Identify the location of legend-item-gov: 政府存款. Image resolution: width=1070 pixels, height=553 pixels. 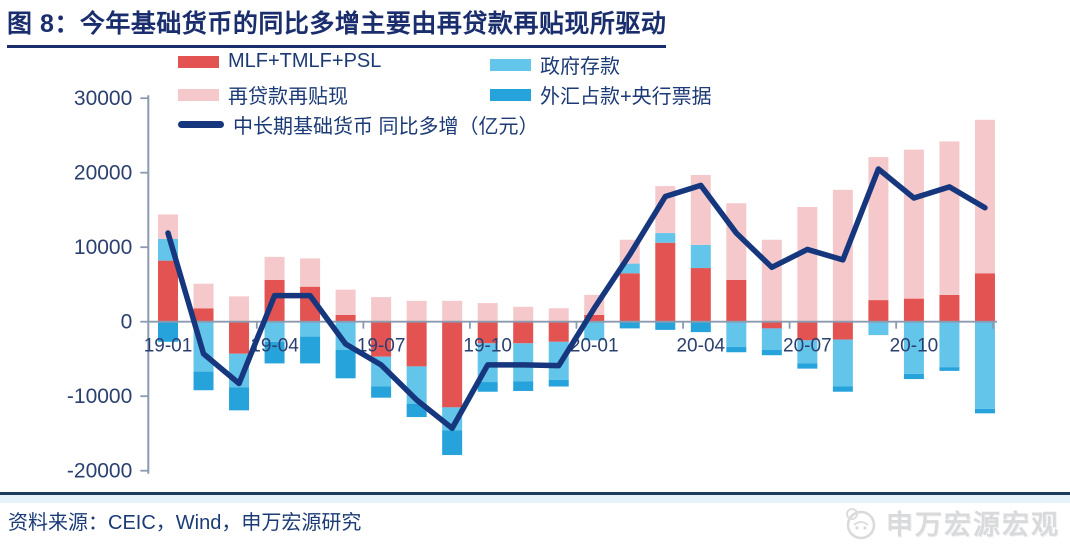
(555, 64).